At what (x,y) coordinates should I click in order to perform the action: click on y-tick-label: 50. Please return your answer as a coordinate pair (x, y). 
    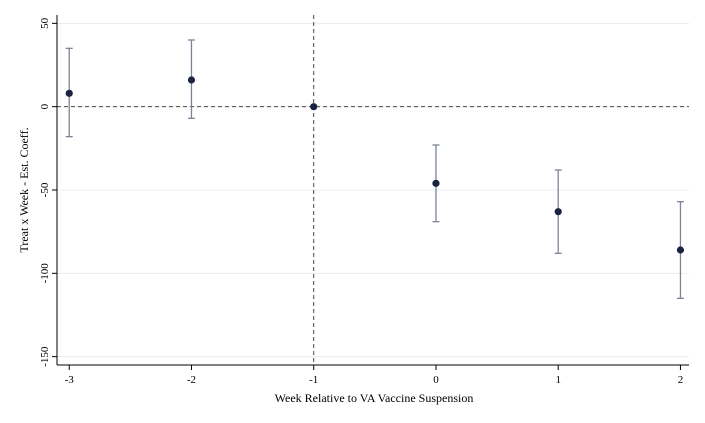
    Looking at the image, I should click on (45, 23).